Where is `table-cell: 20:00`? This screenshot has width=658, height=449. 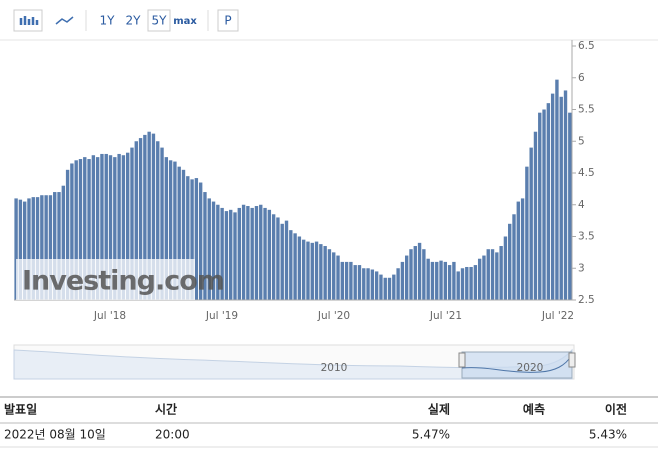
table-cell: 20:00 is located at coordinates (172, 435).